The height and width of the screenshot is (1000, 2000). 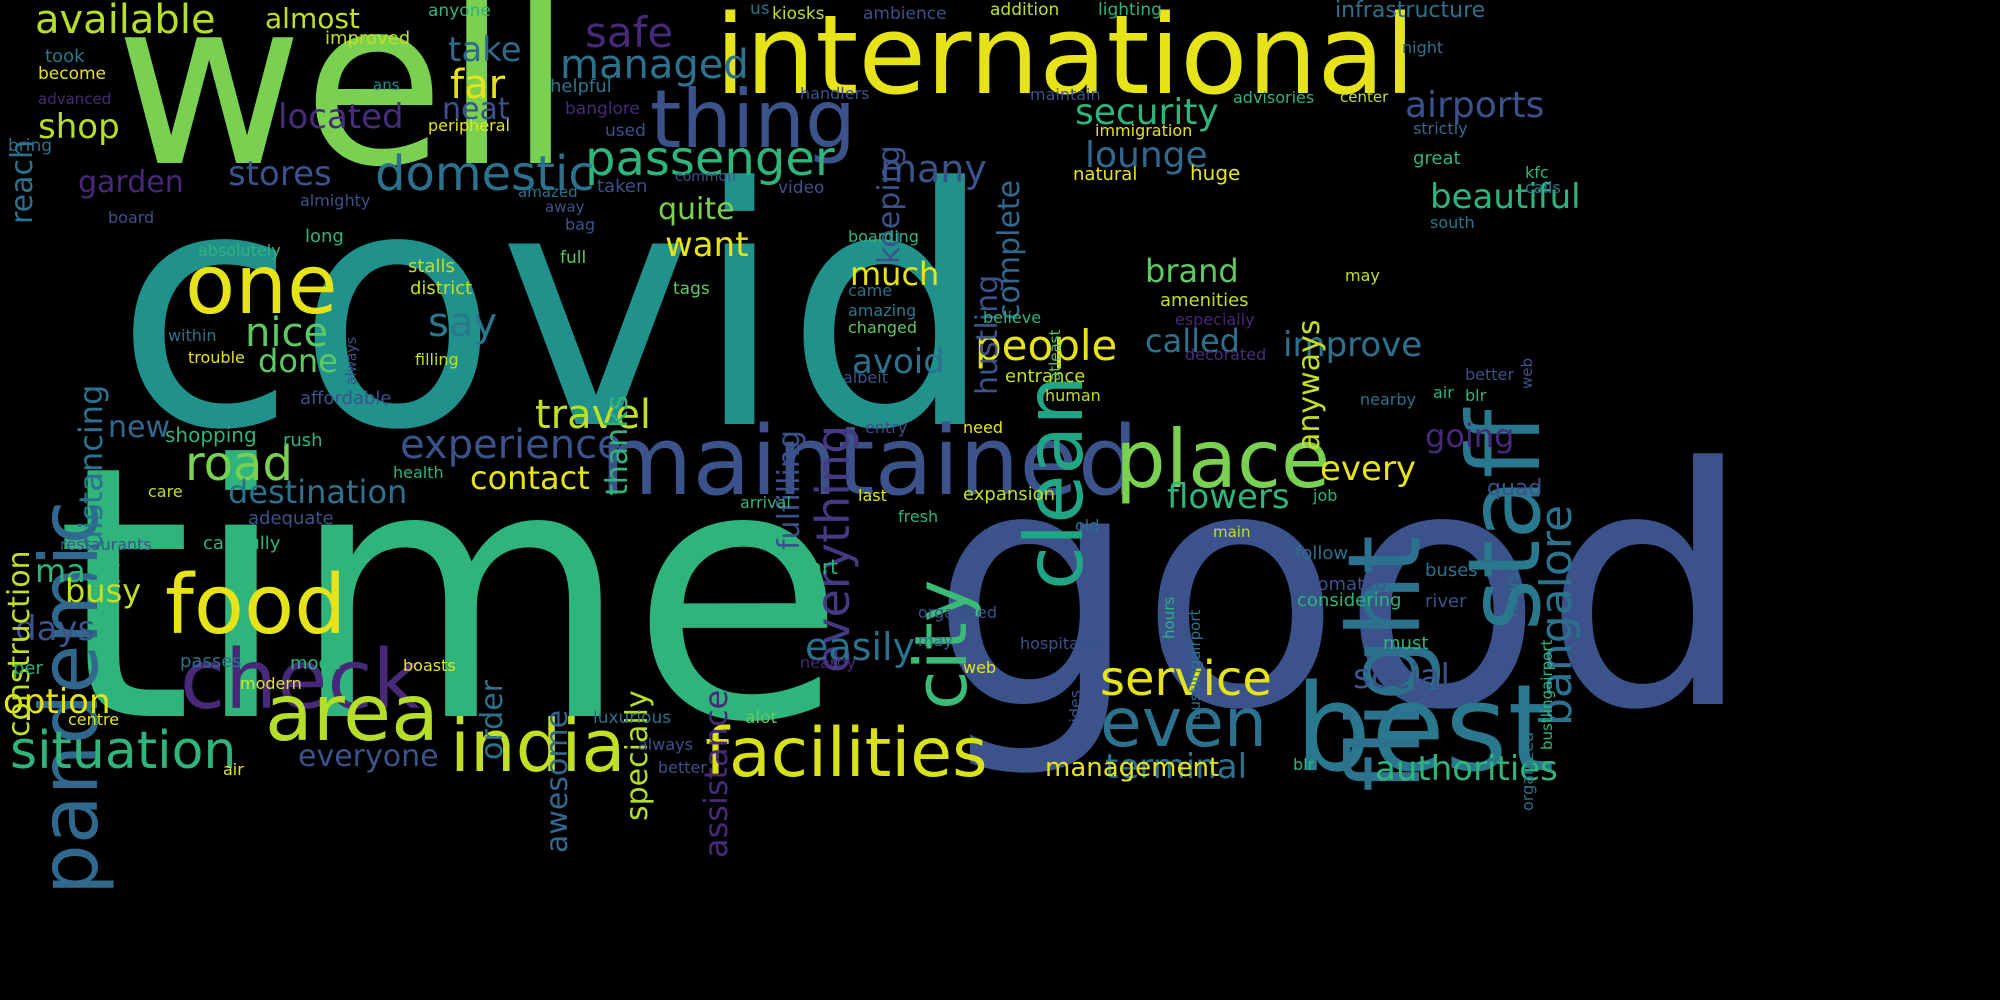 What do you see at coordinates (386, 85) in the screenshot?
I see `word-ans: ans` at bounding box center [386, 85].